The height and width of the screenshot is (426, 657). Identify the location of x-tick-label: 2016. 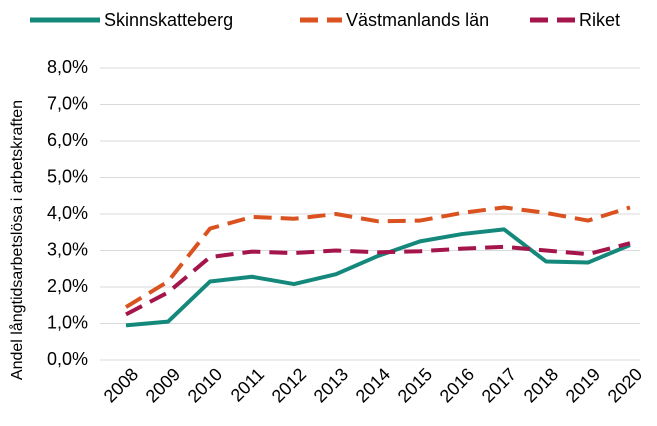
(457, 385).